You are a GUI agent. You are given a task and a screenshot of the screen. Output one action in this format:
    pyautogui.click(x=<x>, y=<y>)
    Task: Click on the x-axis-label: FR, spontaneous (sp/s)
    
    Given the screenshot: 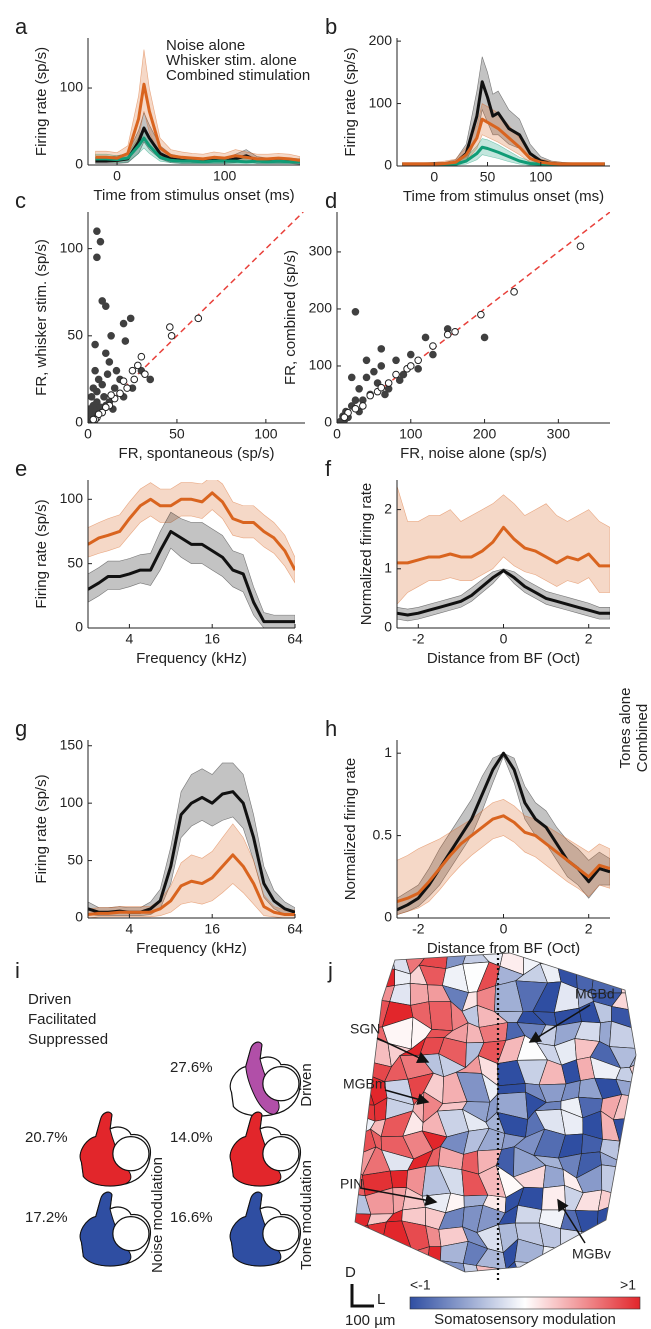 What is the action you would take?
    pyautogui.click(x=197, y=453)
    